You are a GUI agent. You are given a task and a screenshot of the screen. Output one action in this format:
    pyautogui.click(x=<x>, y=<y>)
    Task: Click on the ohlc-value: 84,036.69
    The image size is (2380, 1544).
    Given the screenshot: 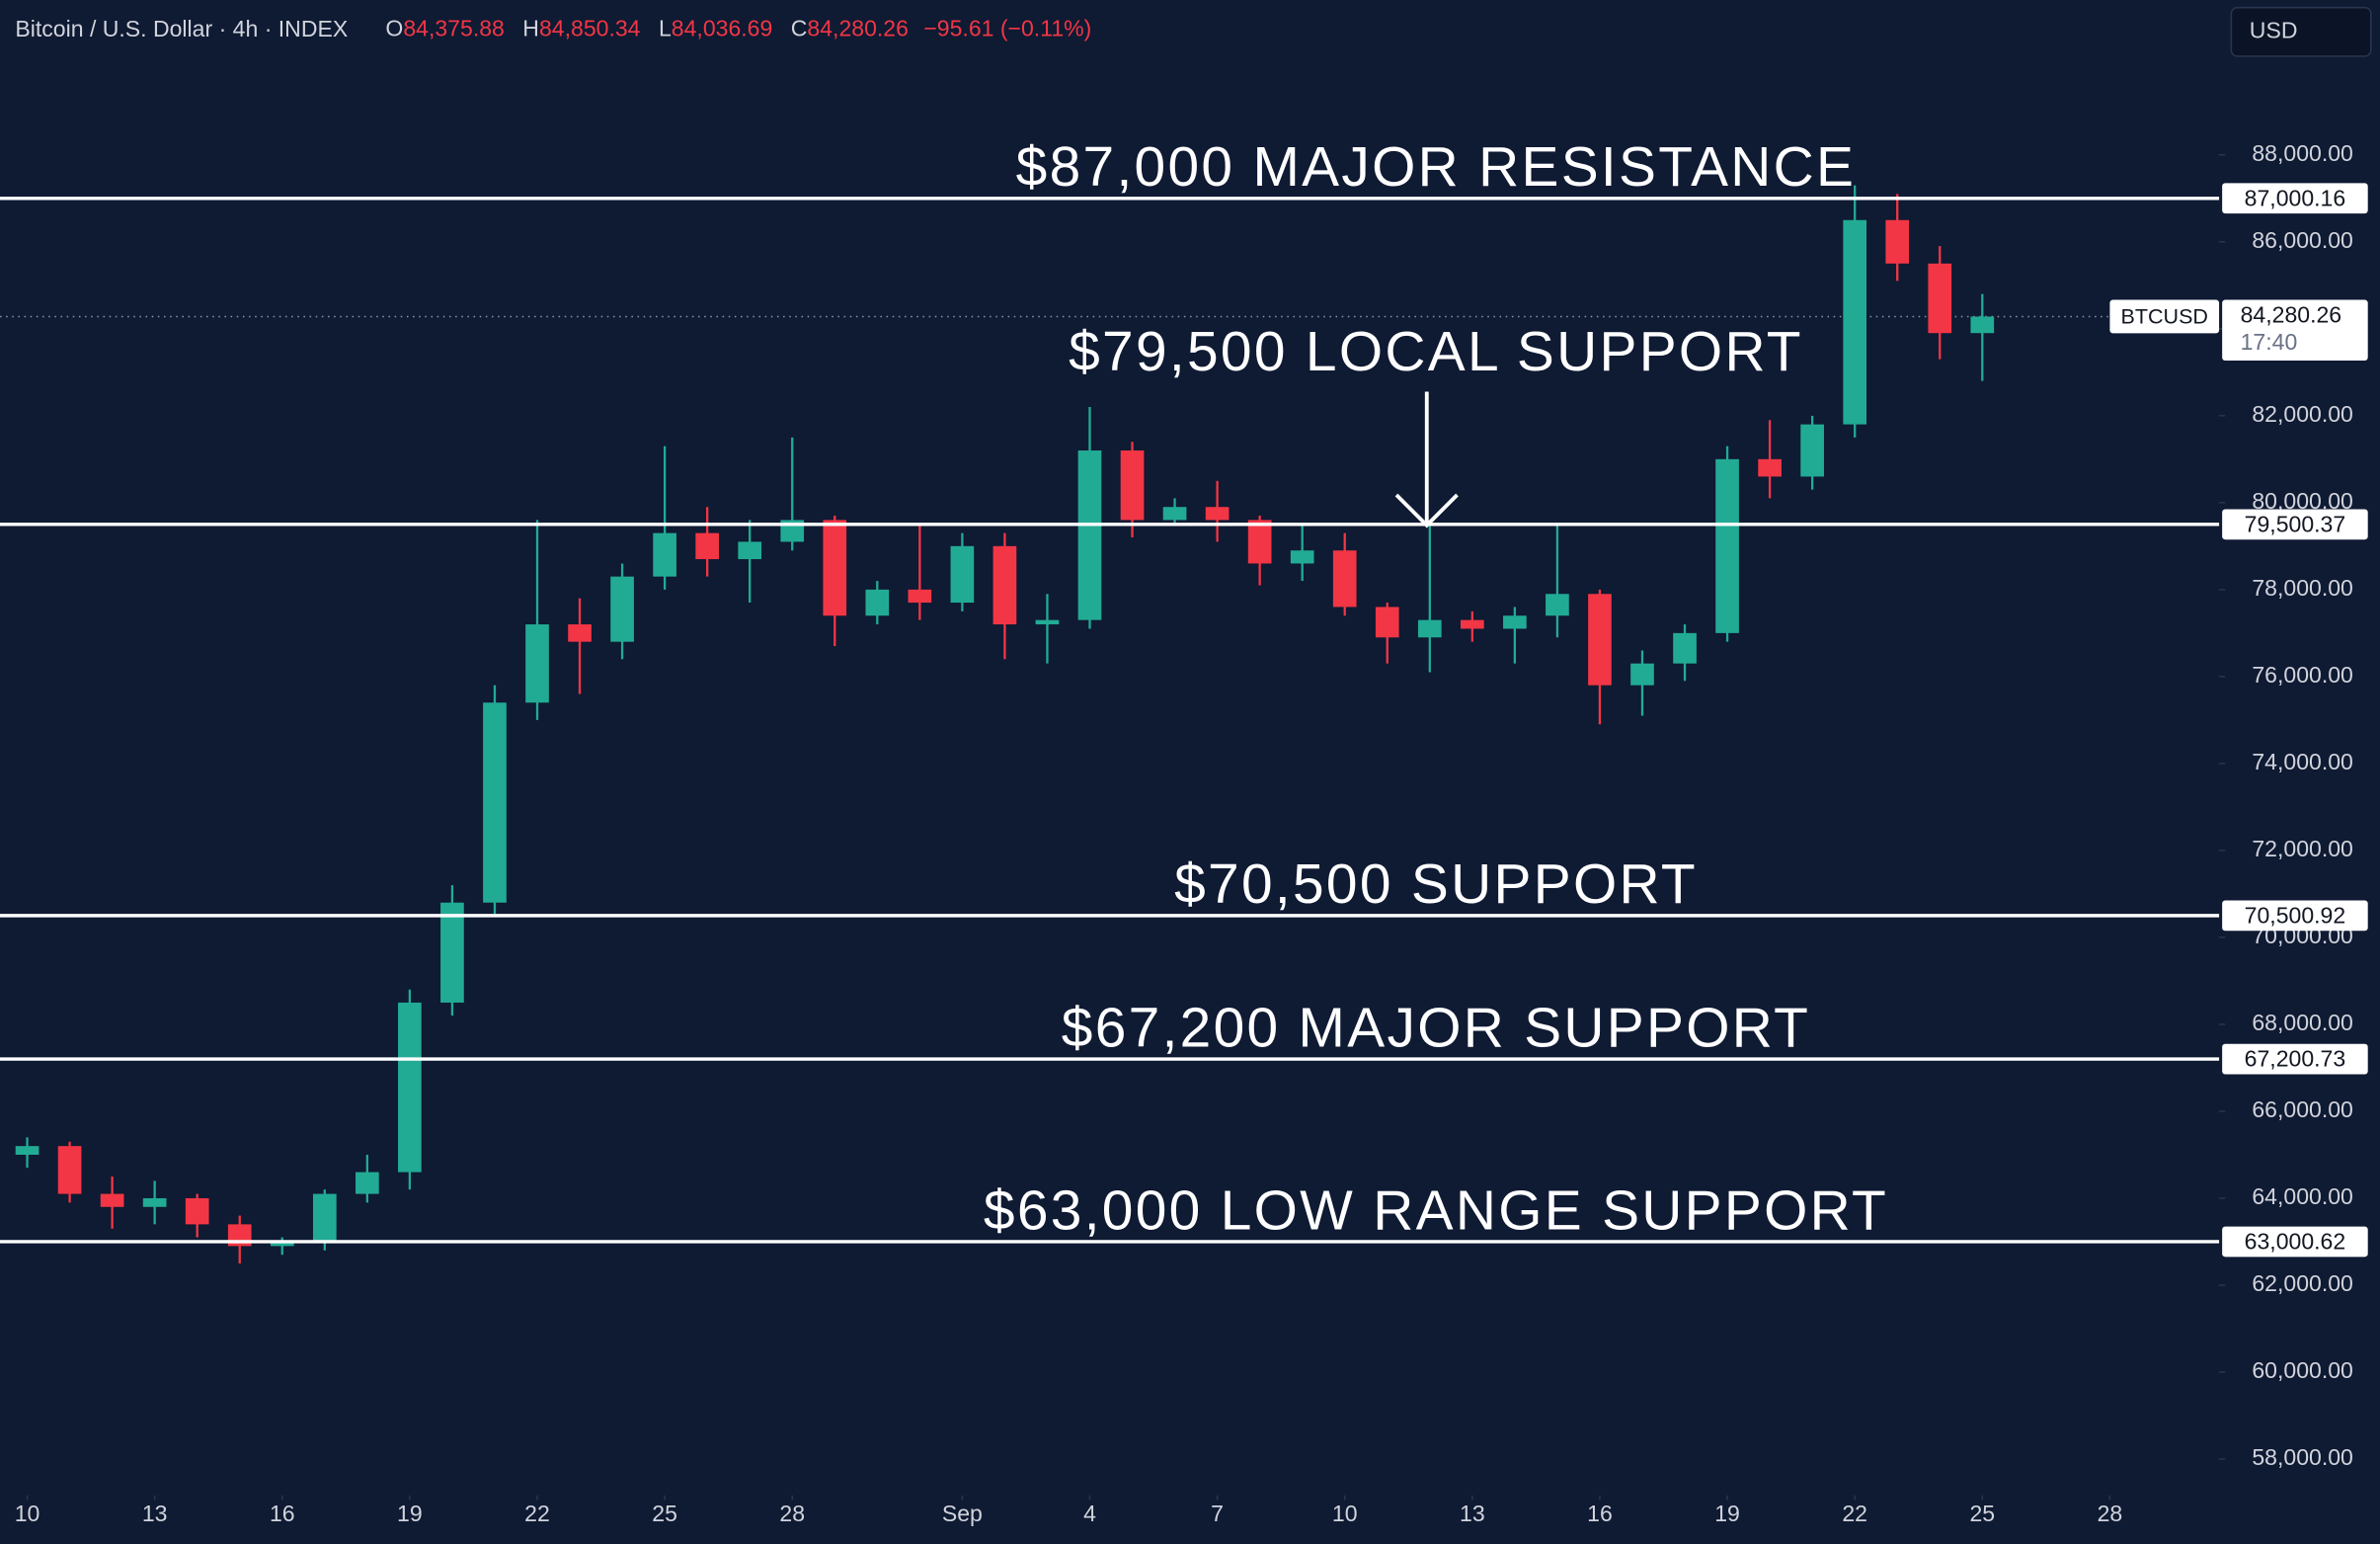 What is the action you would take?
    pyautogui.click(x=722, y=29)
    